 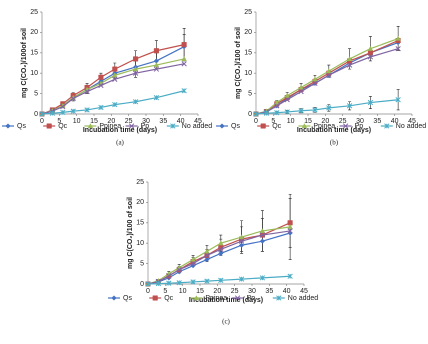 I want to click on x-tick-label: 45, so click(x=198, y=121).